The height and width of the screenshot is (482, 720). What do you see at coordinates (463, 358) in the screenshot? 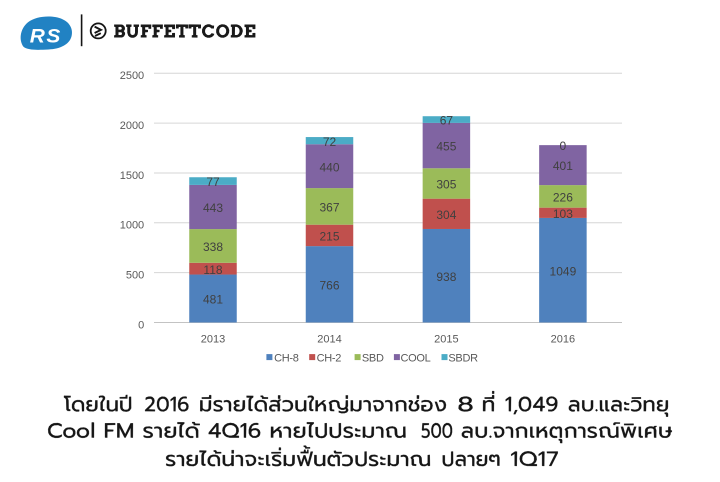
I see `svg-text: SBDR` at bounding box center [463, 358].